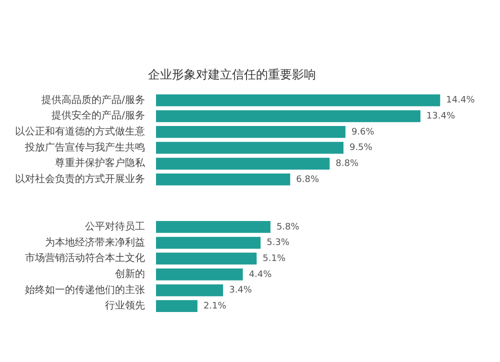  I want to click on chart-title: 企业形象对建立信任的重要影响, so click(232, 74).